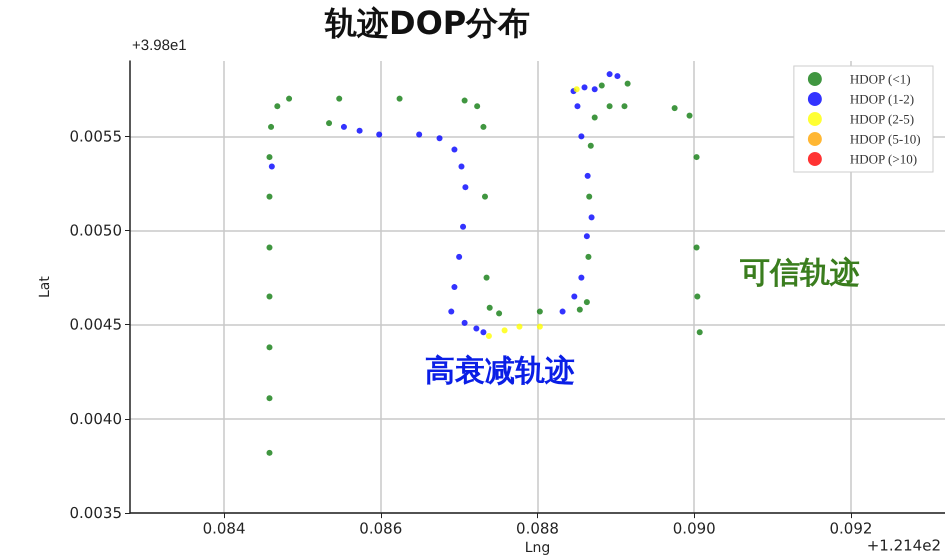  I want to click on legend-label: HDOP (>10), so click(884, 159).